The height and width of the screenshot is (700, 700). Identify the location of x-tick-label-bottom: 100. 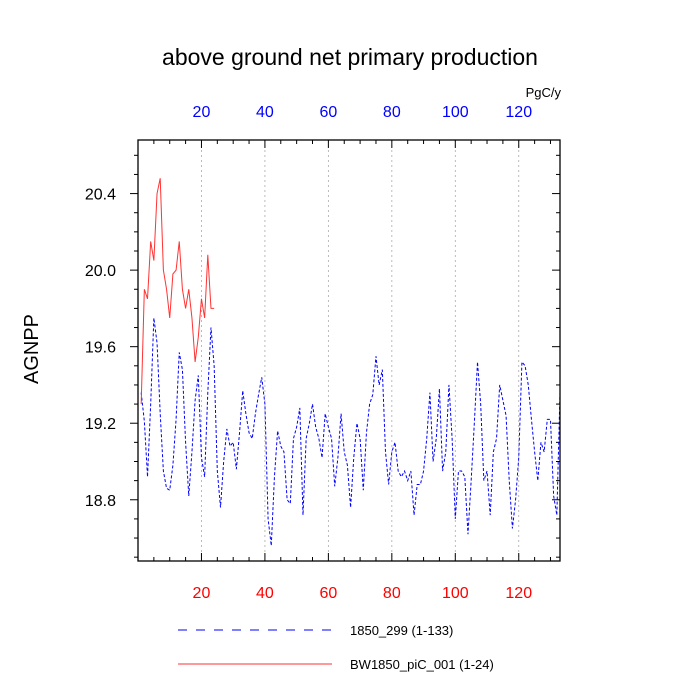
(455, 593).